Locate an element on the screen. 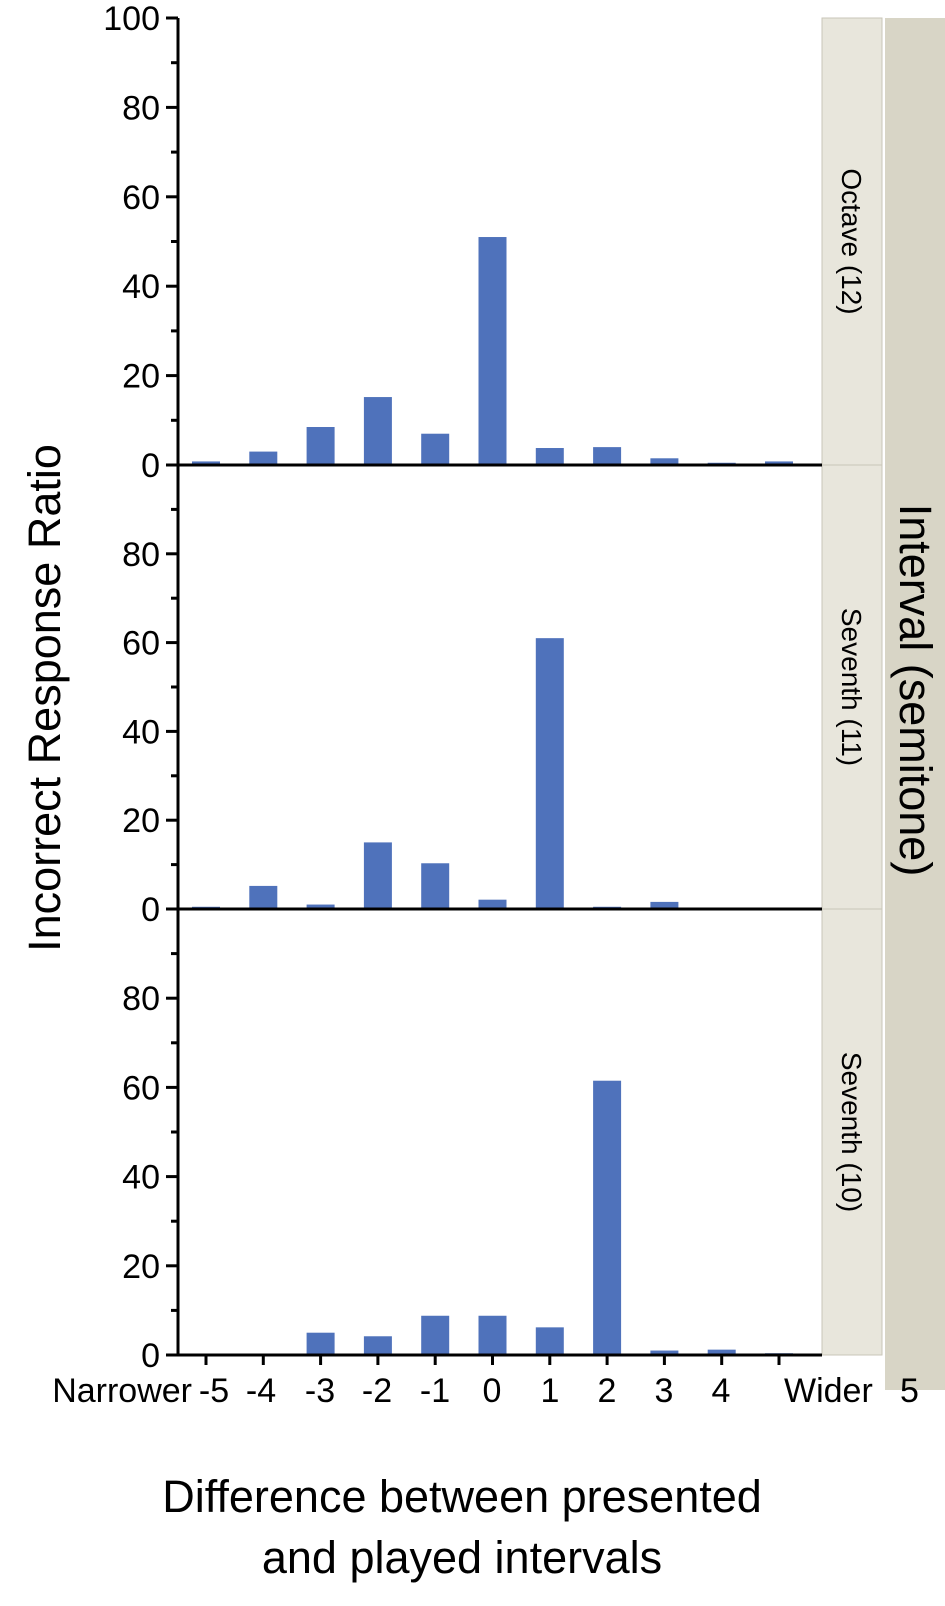 This screenshot has width=945, height=1606. panel-strip-label: Seventh (11) is located at coordinates (851, 687).